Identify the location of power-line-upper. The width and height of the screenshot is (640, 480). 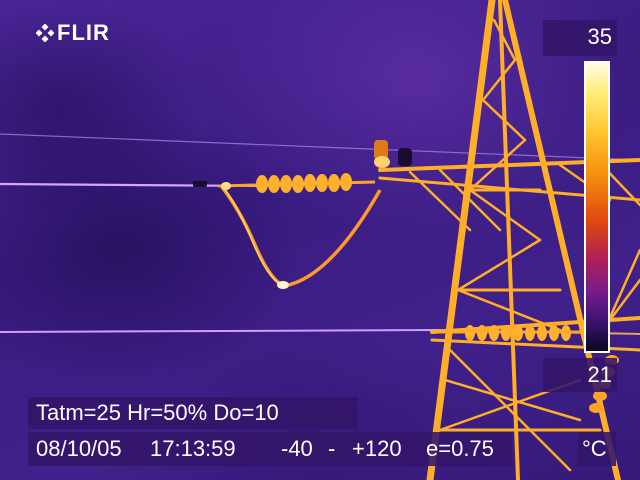
(130, 185).